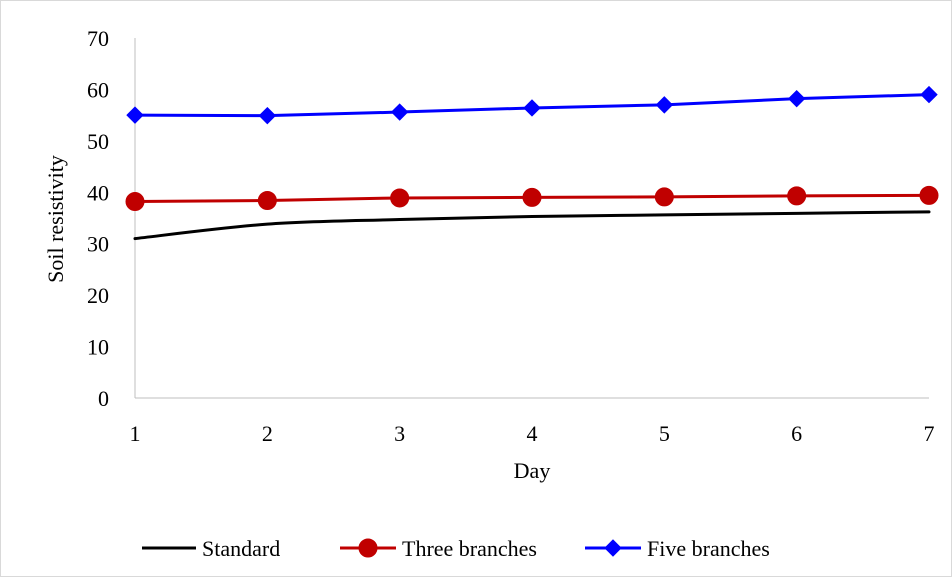 The height and width of the screenshot is (581, 952). Describe the element at coordinates (399, 433) in the screenshot. I see `x-tick-label: 3` at that location.